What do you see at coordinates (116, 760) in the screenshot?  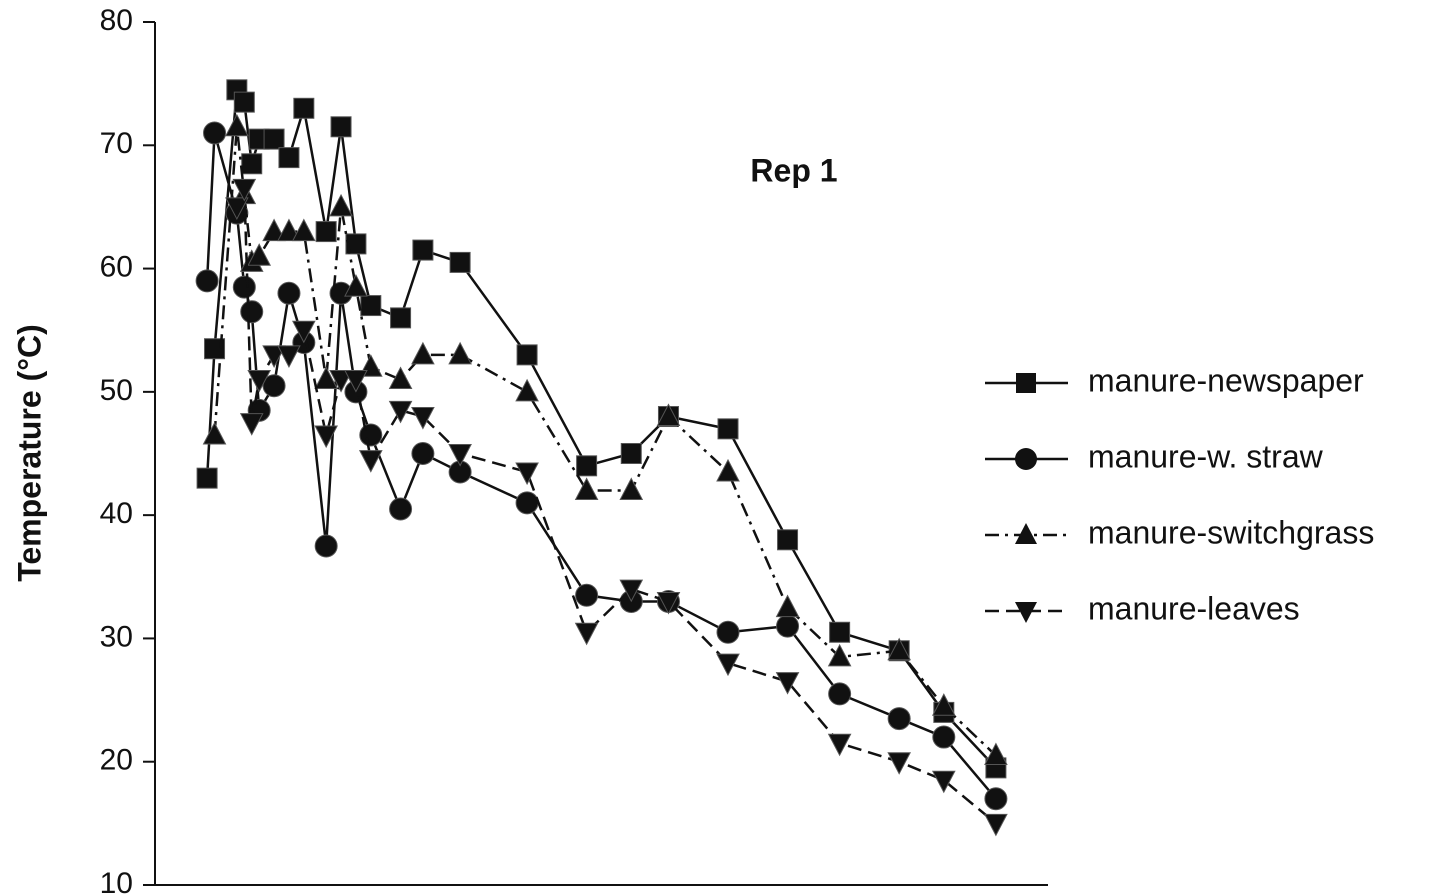 I see `y-tick-label: 20` at bounding box center [116, 760].